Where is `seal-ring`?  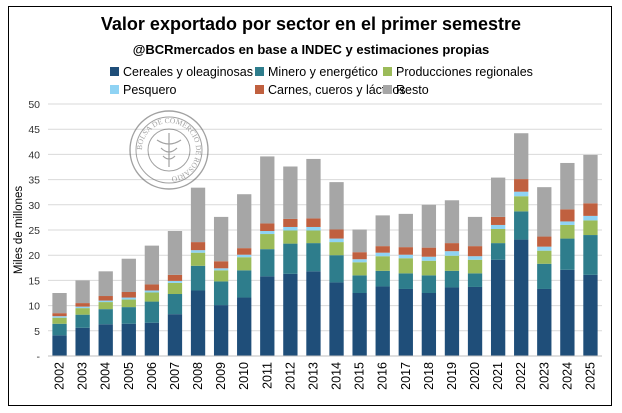
seal-ring is located at coordinates (169, 150).